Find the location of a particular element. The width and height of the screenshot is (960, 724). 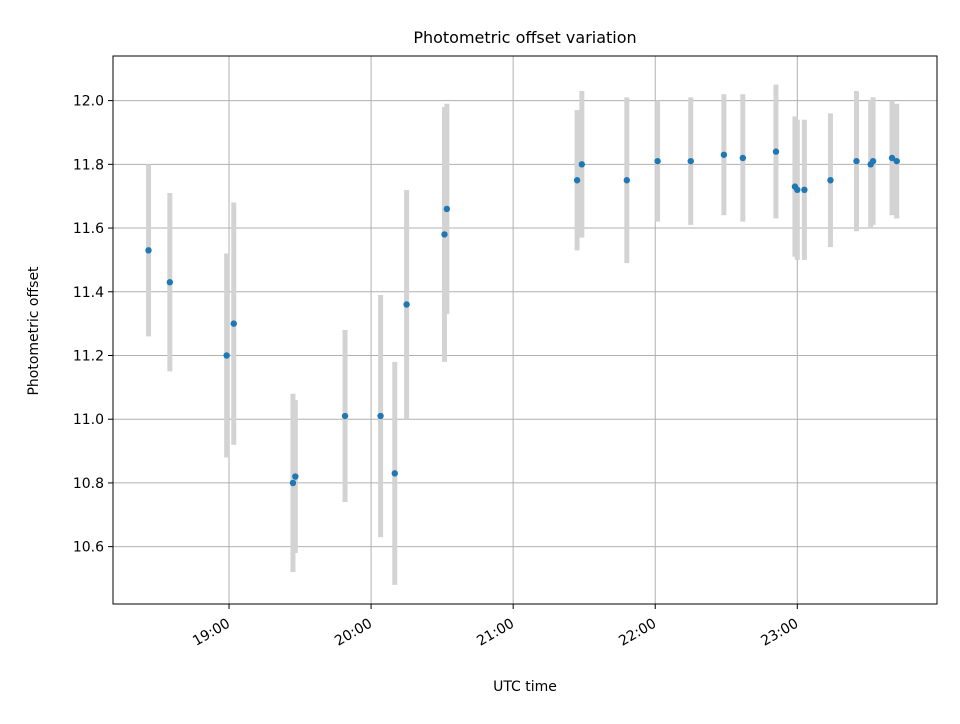

y-axis: 10.6 10.8 11.0 11.2 11.4 11.6 11.8 12.0 is located at coordinates (93, 325).